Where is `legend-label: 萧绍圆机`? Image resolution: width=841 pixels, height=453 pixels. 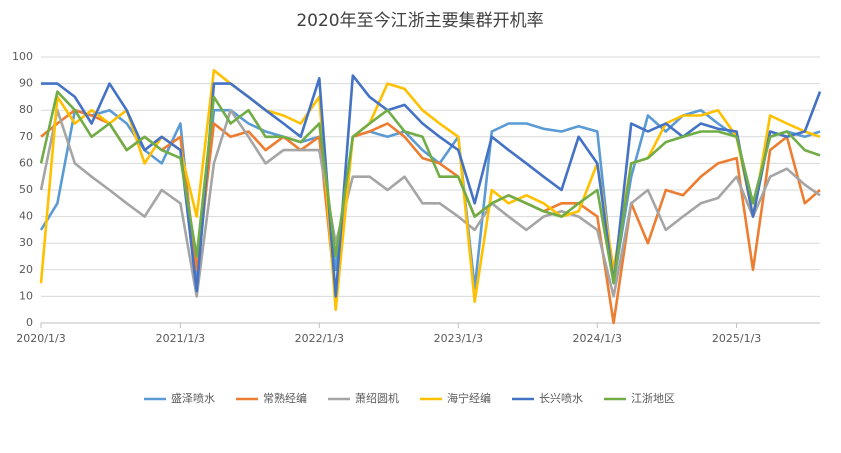
legend-label: 萧绍圆机 is located at coordinates (377, 398).